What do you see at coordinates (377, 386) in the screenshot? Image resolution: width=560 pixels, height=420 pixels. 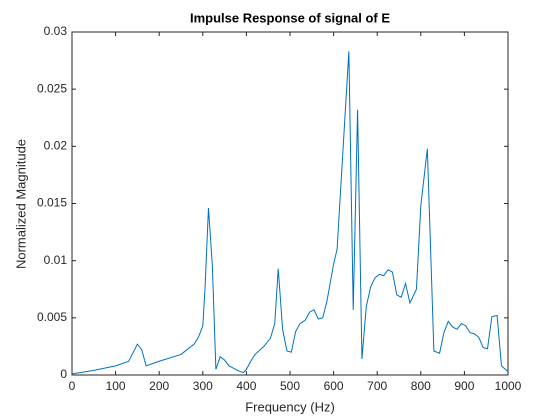 I see `x-tick-label: 700` at bounding box center [377, 386].